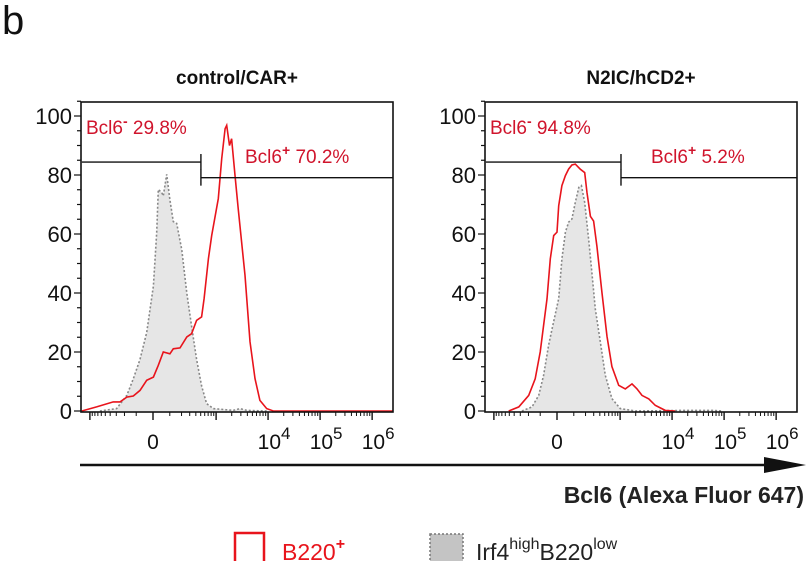  What do you see at coordinates (684, 495) in the screenshot?
I see `x-axis-label: Bcl6 (Alexa Fluor 647)` at bounding box center [684, 495].